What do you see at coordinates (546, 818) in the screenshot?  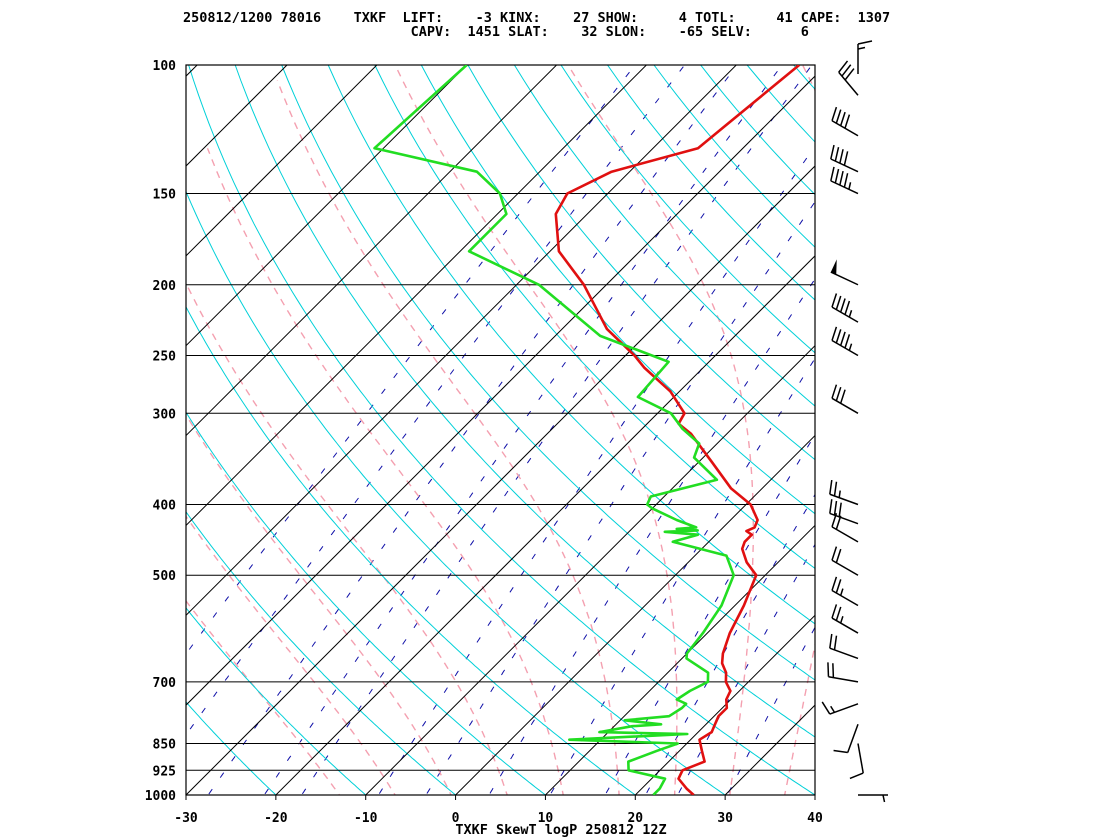 I see `temperature-tick-label: 10` at bounding box center [546, 818].